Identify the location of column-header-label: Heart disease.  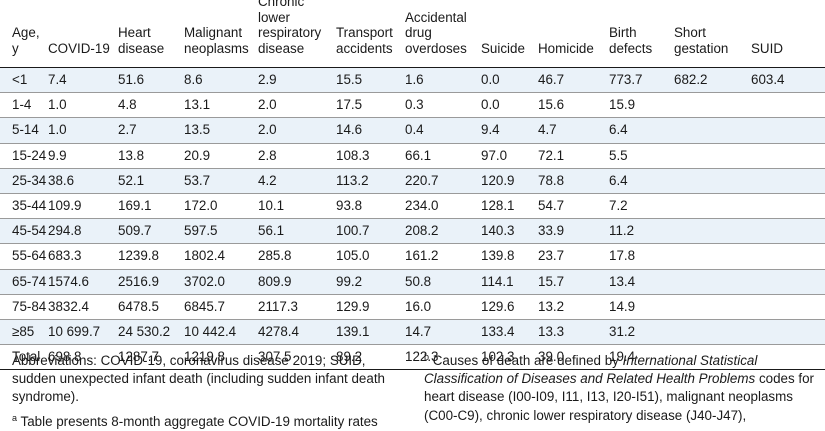
(141, 40).